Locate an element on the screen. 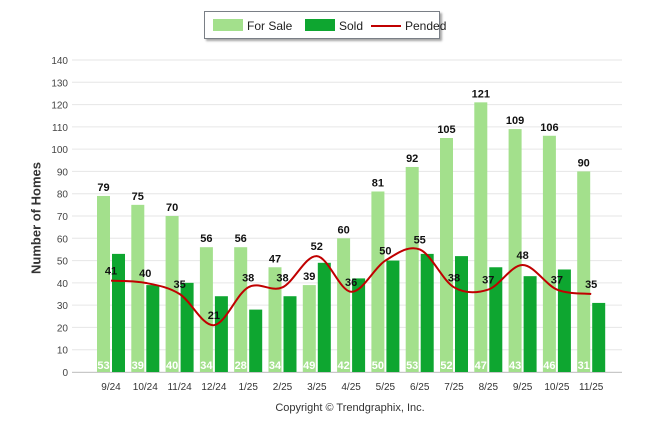  for-sale-data-label: 39 is located at coordinates (309, 277).